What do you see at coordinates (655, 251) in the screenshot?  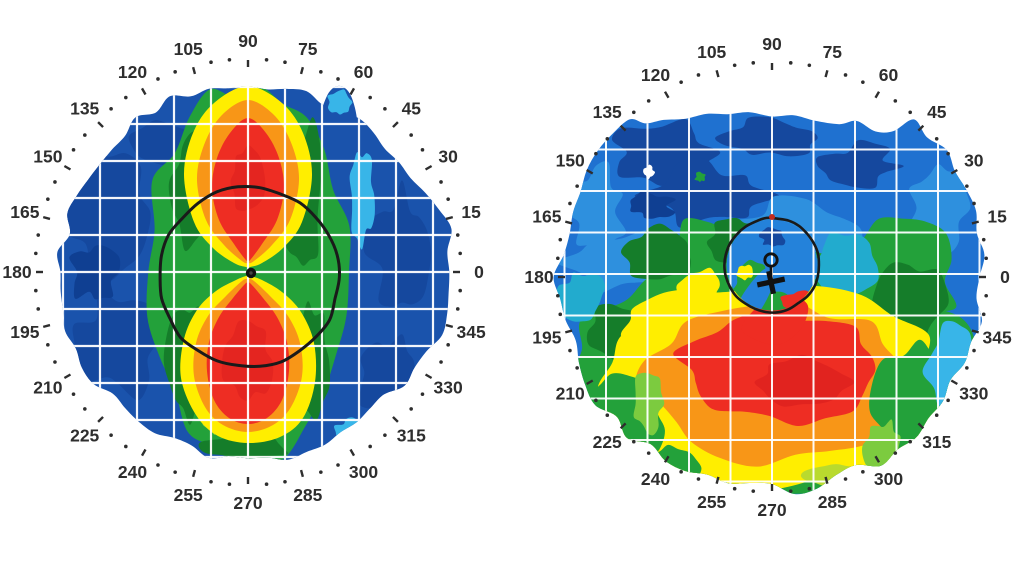 I see `region-dark_green` at bounding box center [655, 251].